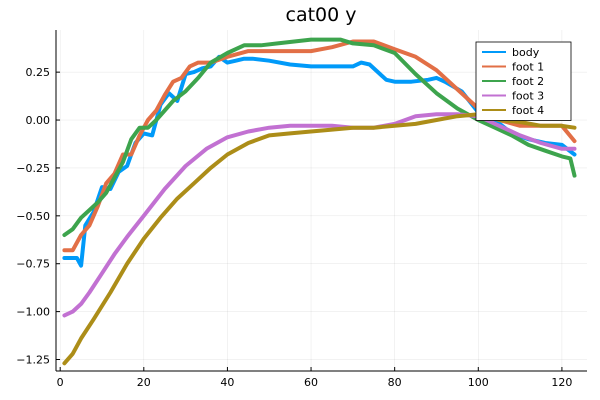 The width and height of the screenshot is (600, 400). What do you see at coordinates (321, 15) in the screenshot?
I see `chart-title: cat00 y` at bounding box center [321, 15].